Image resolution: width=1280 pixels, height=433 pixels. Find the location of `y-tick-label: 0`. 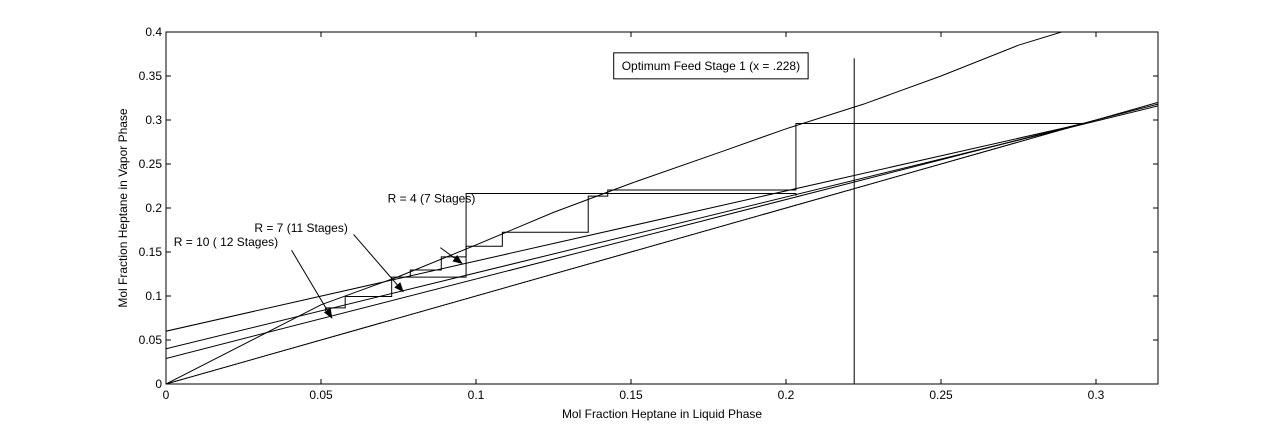

y-tick-label: 0 is located at coordinates (158, 384).